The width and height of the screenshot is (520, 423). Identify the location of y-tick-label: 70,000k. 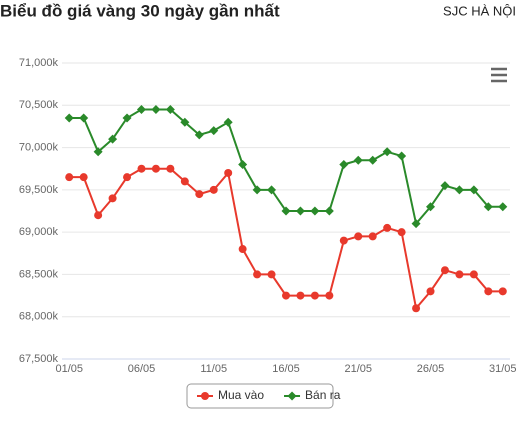
(39, 147).